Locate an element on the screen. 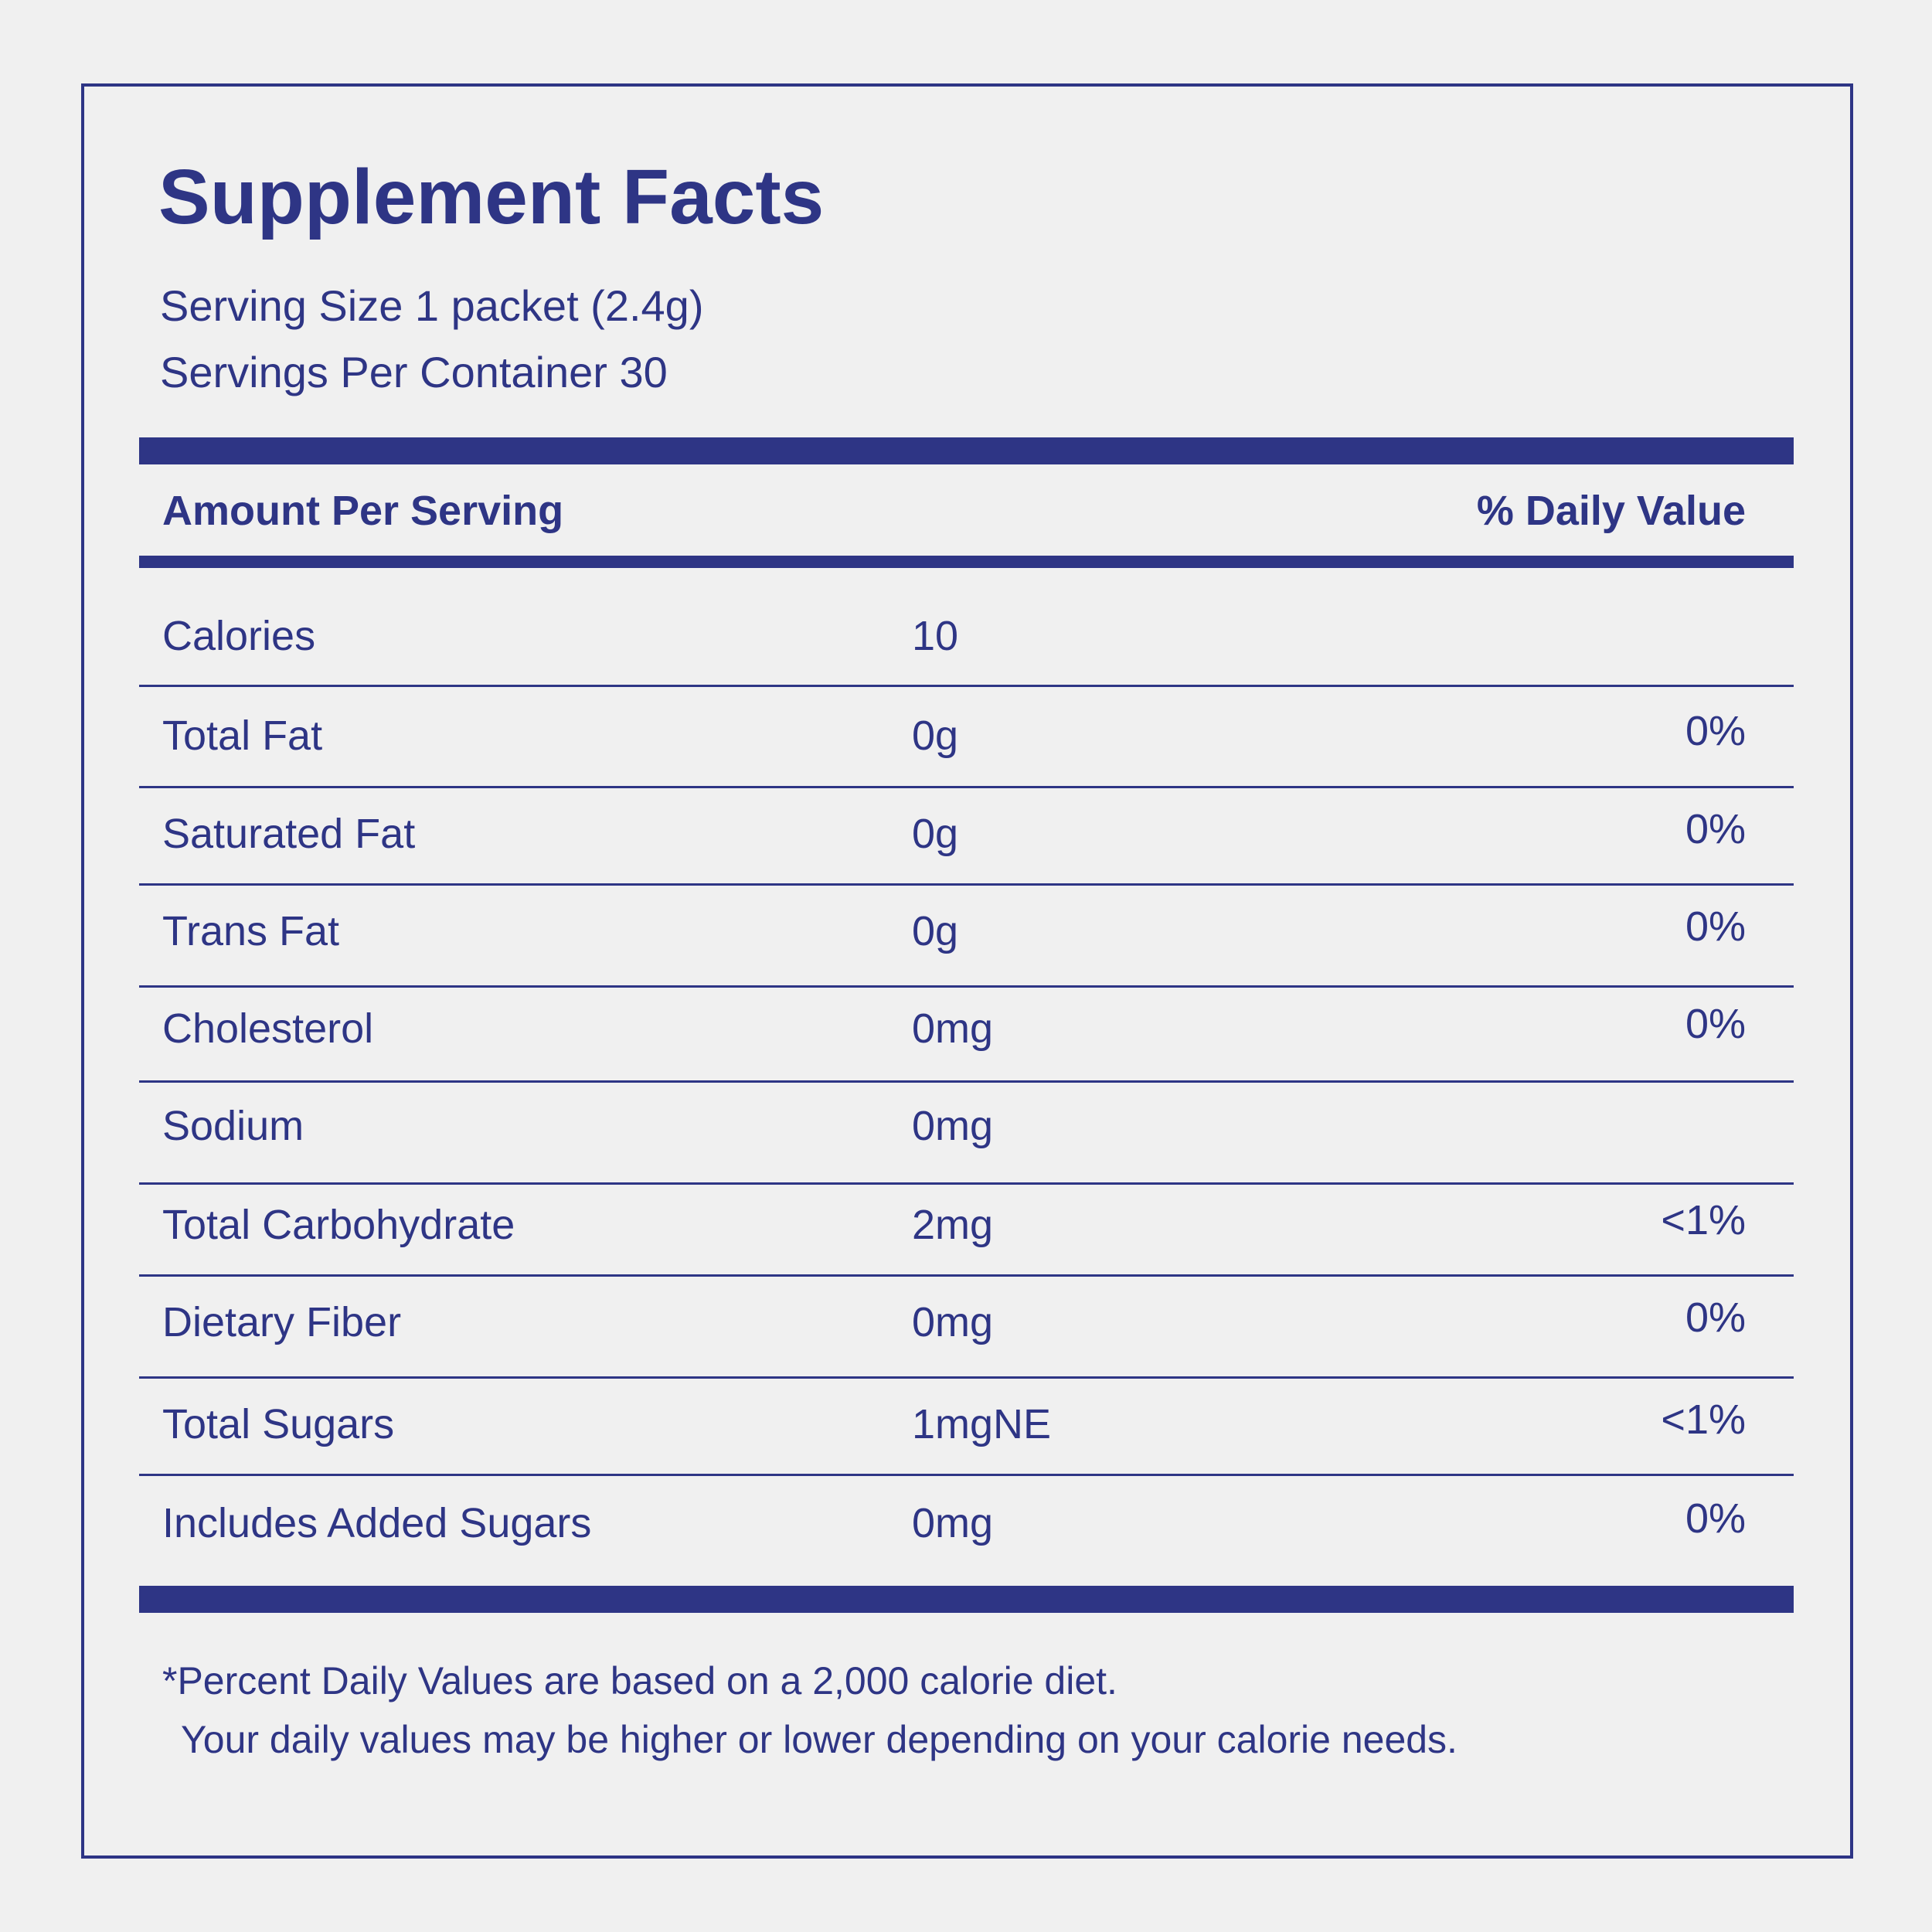 The height and width of the screenshot is (1932, 1932). nutrient-amount: 1mgNE is located at coordinates (982, 1424).